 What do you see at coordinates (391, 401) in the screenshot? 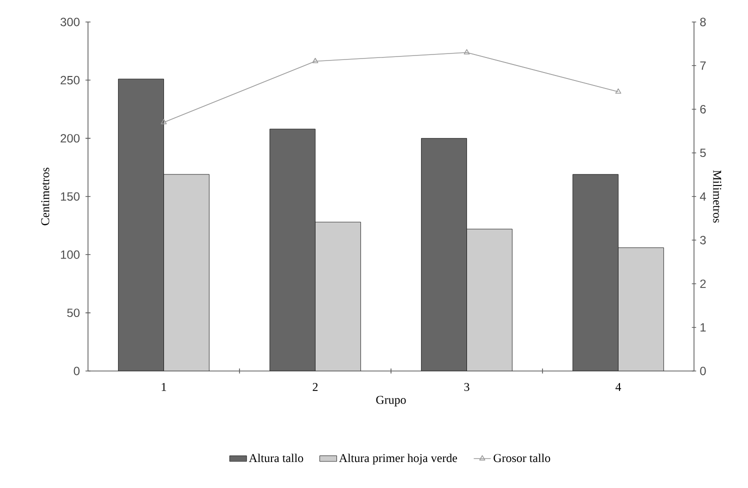
I see `x-axis-title: Grupo` at bounding box center [391, 401].